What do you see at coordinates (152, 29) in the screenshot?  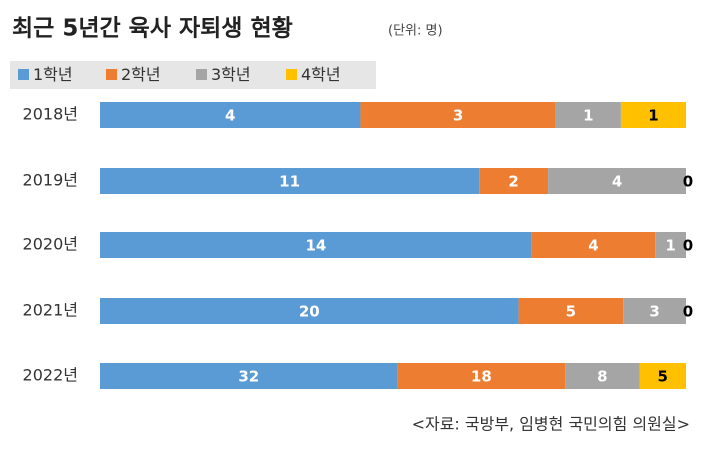 I see `chart-title: 최근 5년간 육사 자퇴생 현황` at bounding box center [152, 29].